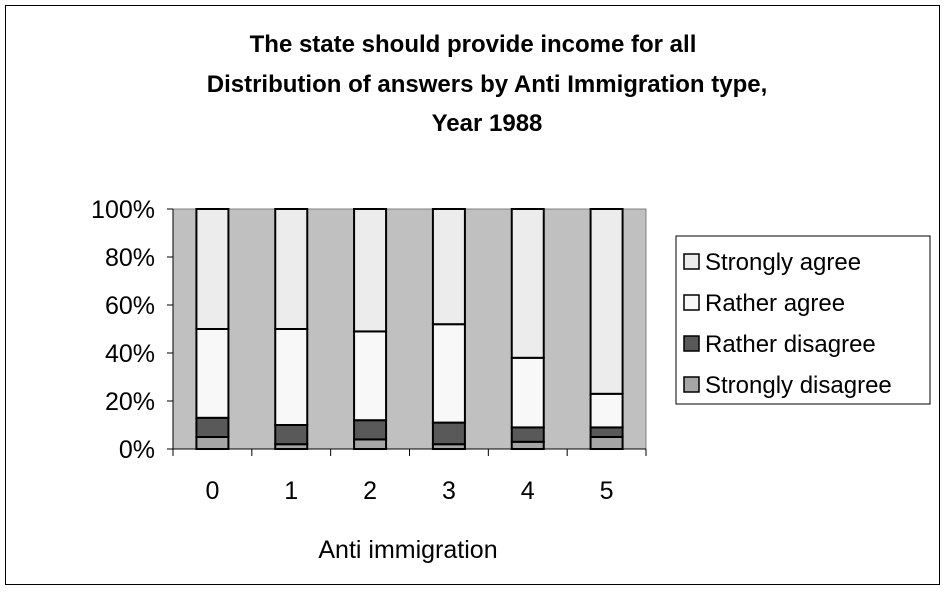 This screenshot has width=947, height=592. I want to click on legend-label: Strongly disagree, so click(798, 385).